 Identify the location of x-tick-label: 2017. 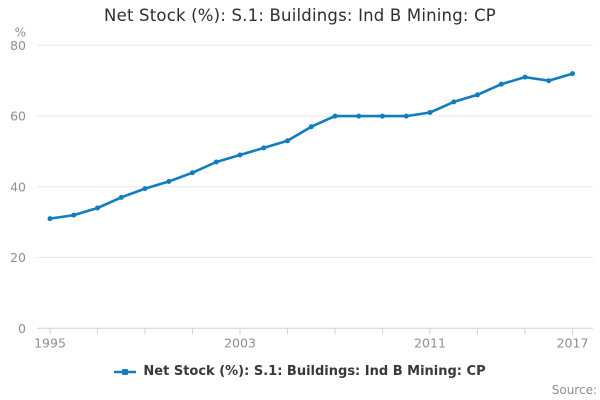
(573, 342).